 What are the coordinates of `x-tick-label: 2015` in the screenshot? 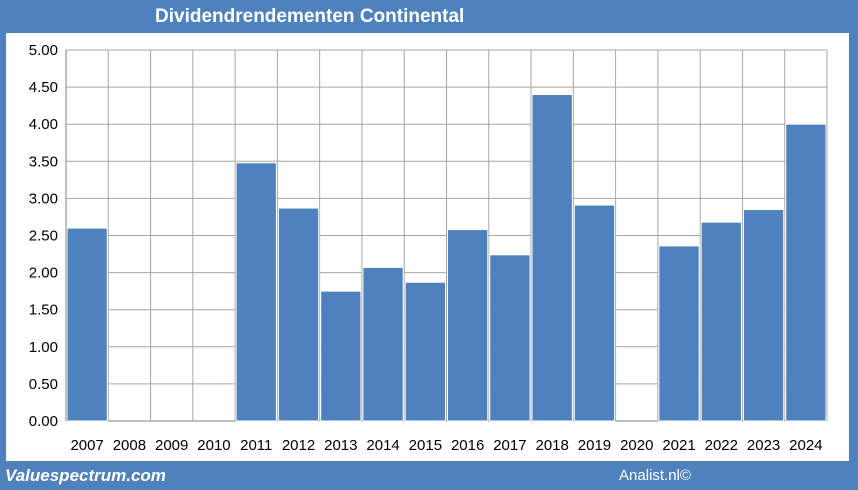 It's located at (425, 445).